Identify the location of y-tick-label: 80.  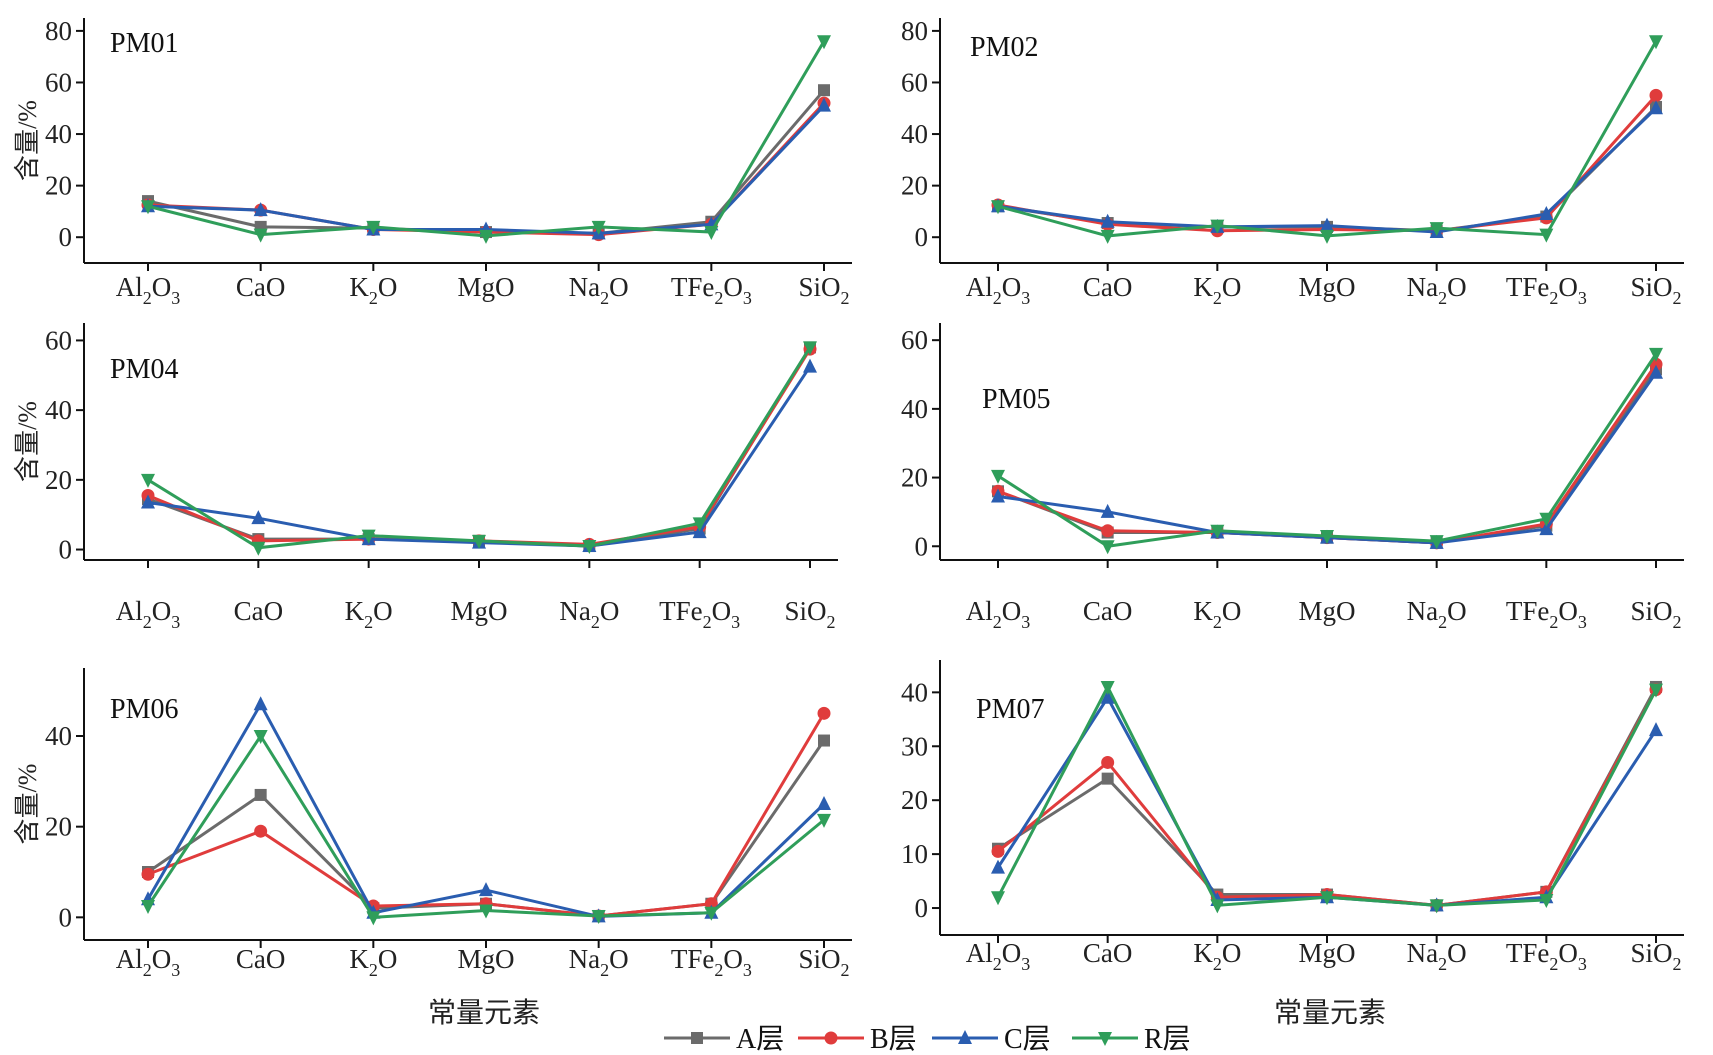
(914, 31).